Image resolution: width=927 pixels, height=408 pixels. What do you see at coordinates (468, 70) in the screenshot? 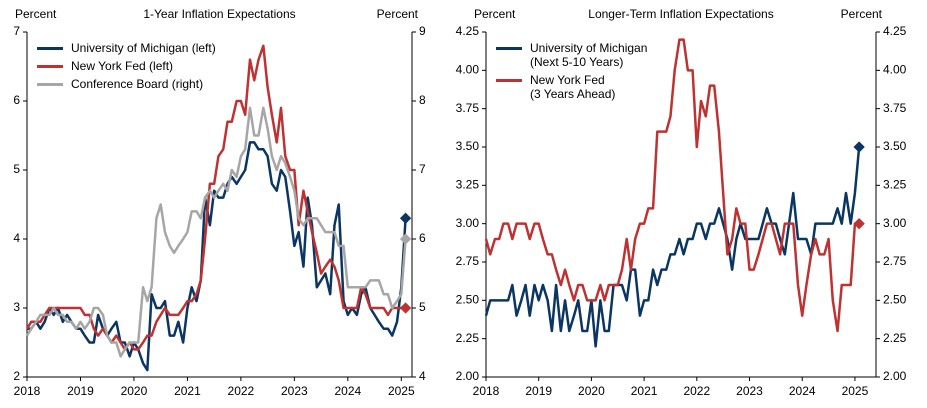
I see `y-tick-label: 4.00` at bounding box center [468, 70].